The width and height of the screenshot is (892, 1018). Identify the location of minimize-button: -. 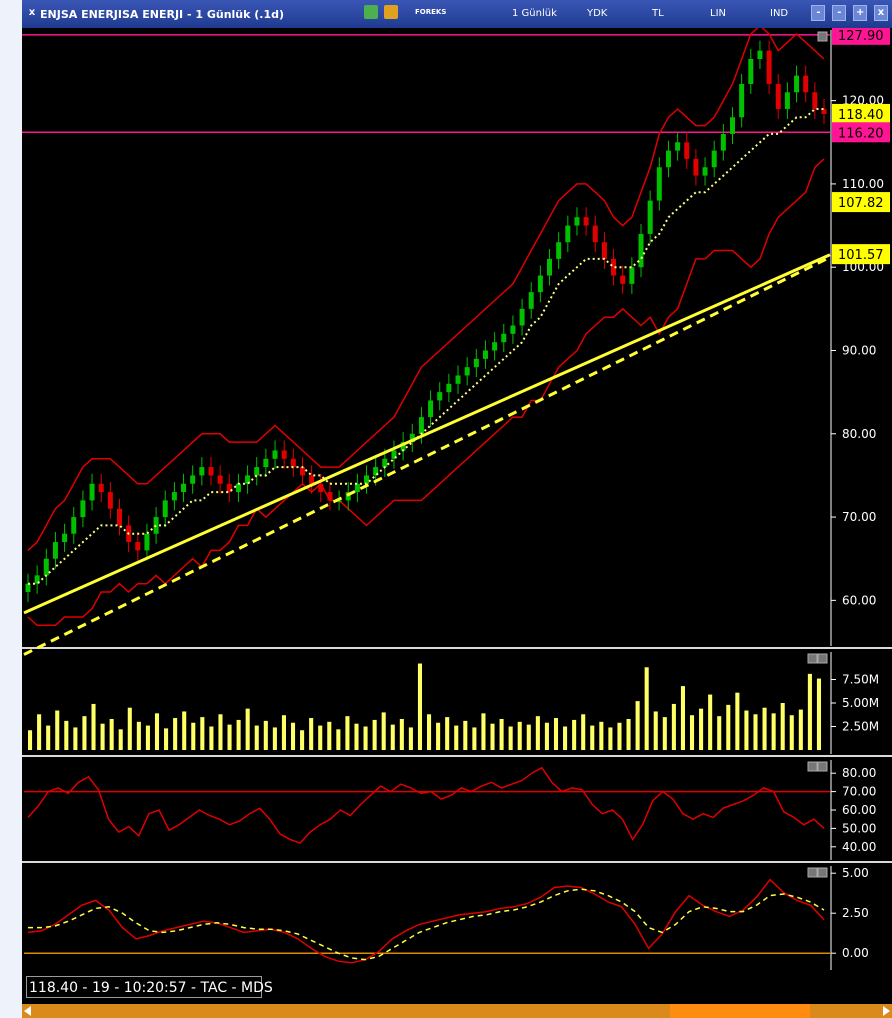
(818, 13).